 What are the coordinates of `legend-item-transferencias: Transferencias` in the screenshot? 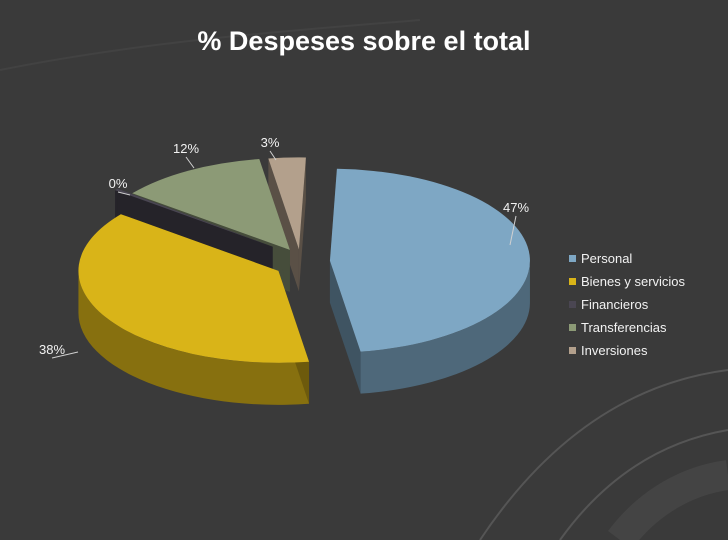 It's located at (627, 327).